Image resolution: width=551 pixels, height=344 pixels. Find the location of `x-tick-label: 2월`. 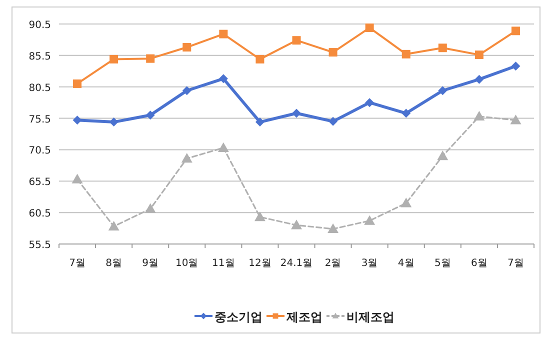

x-tick-label: 2월 is located at coordinates (333, 263).